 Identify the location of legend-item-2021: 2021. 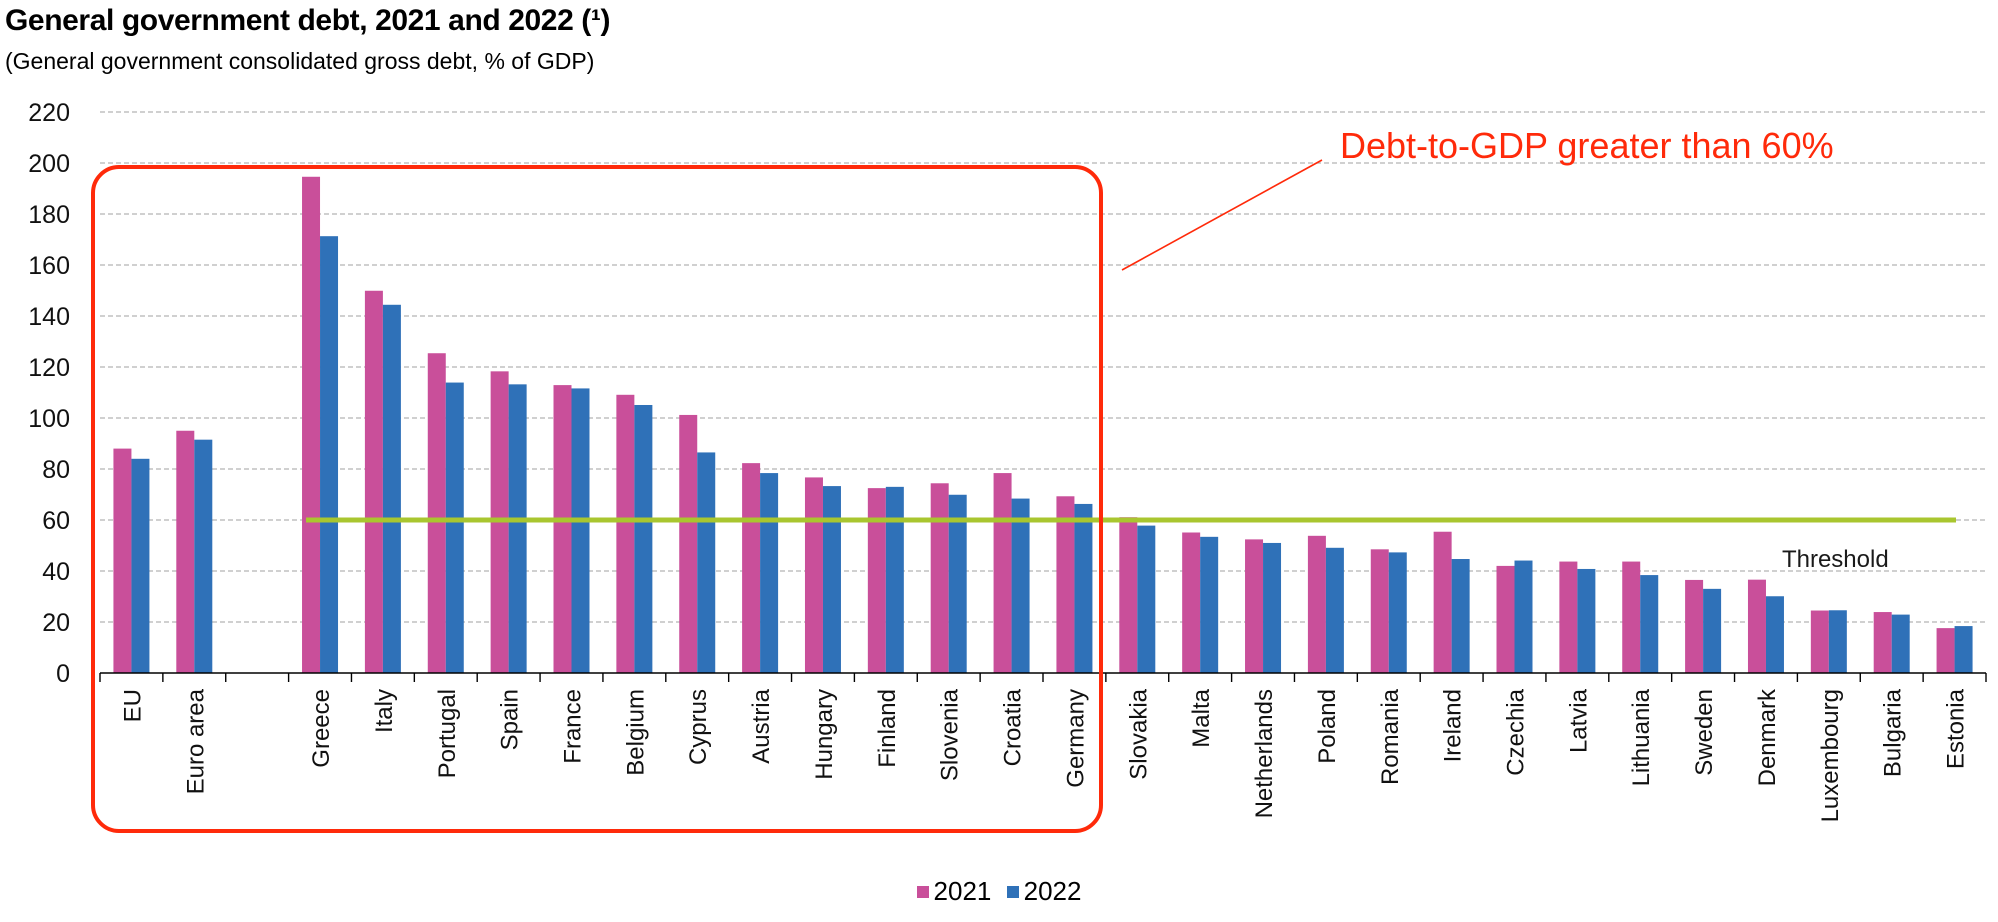
(954, 891).